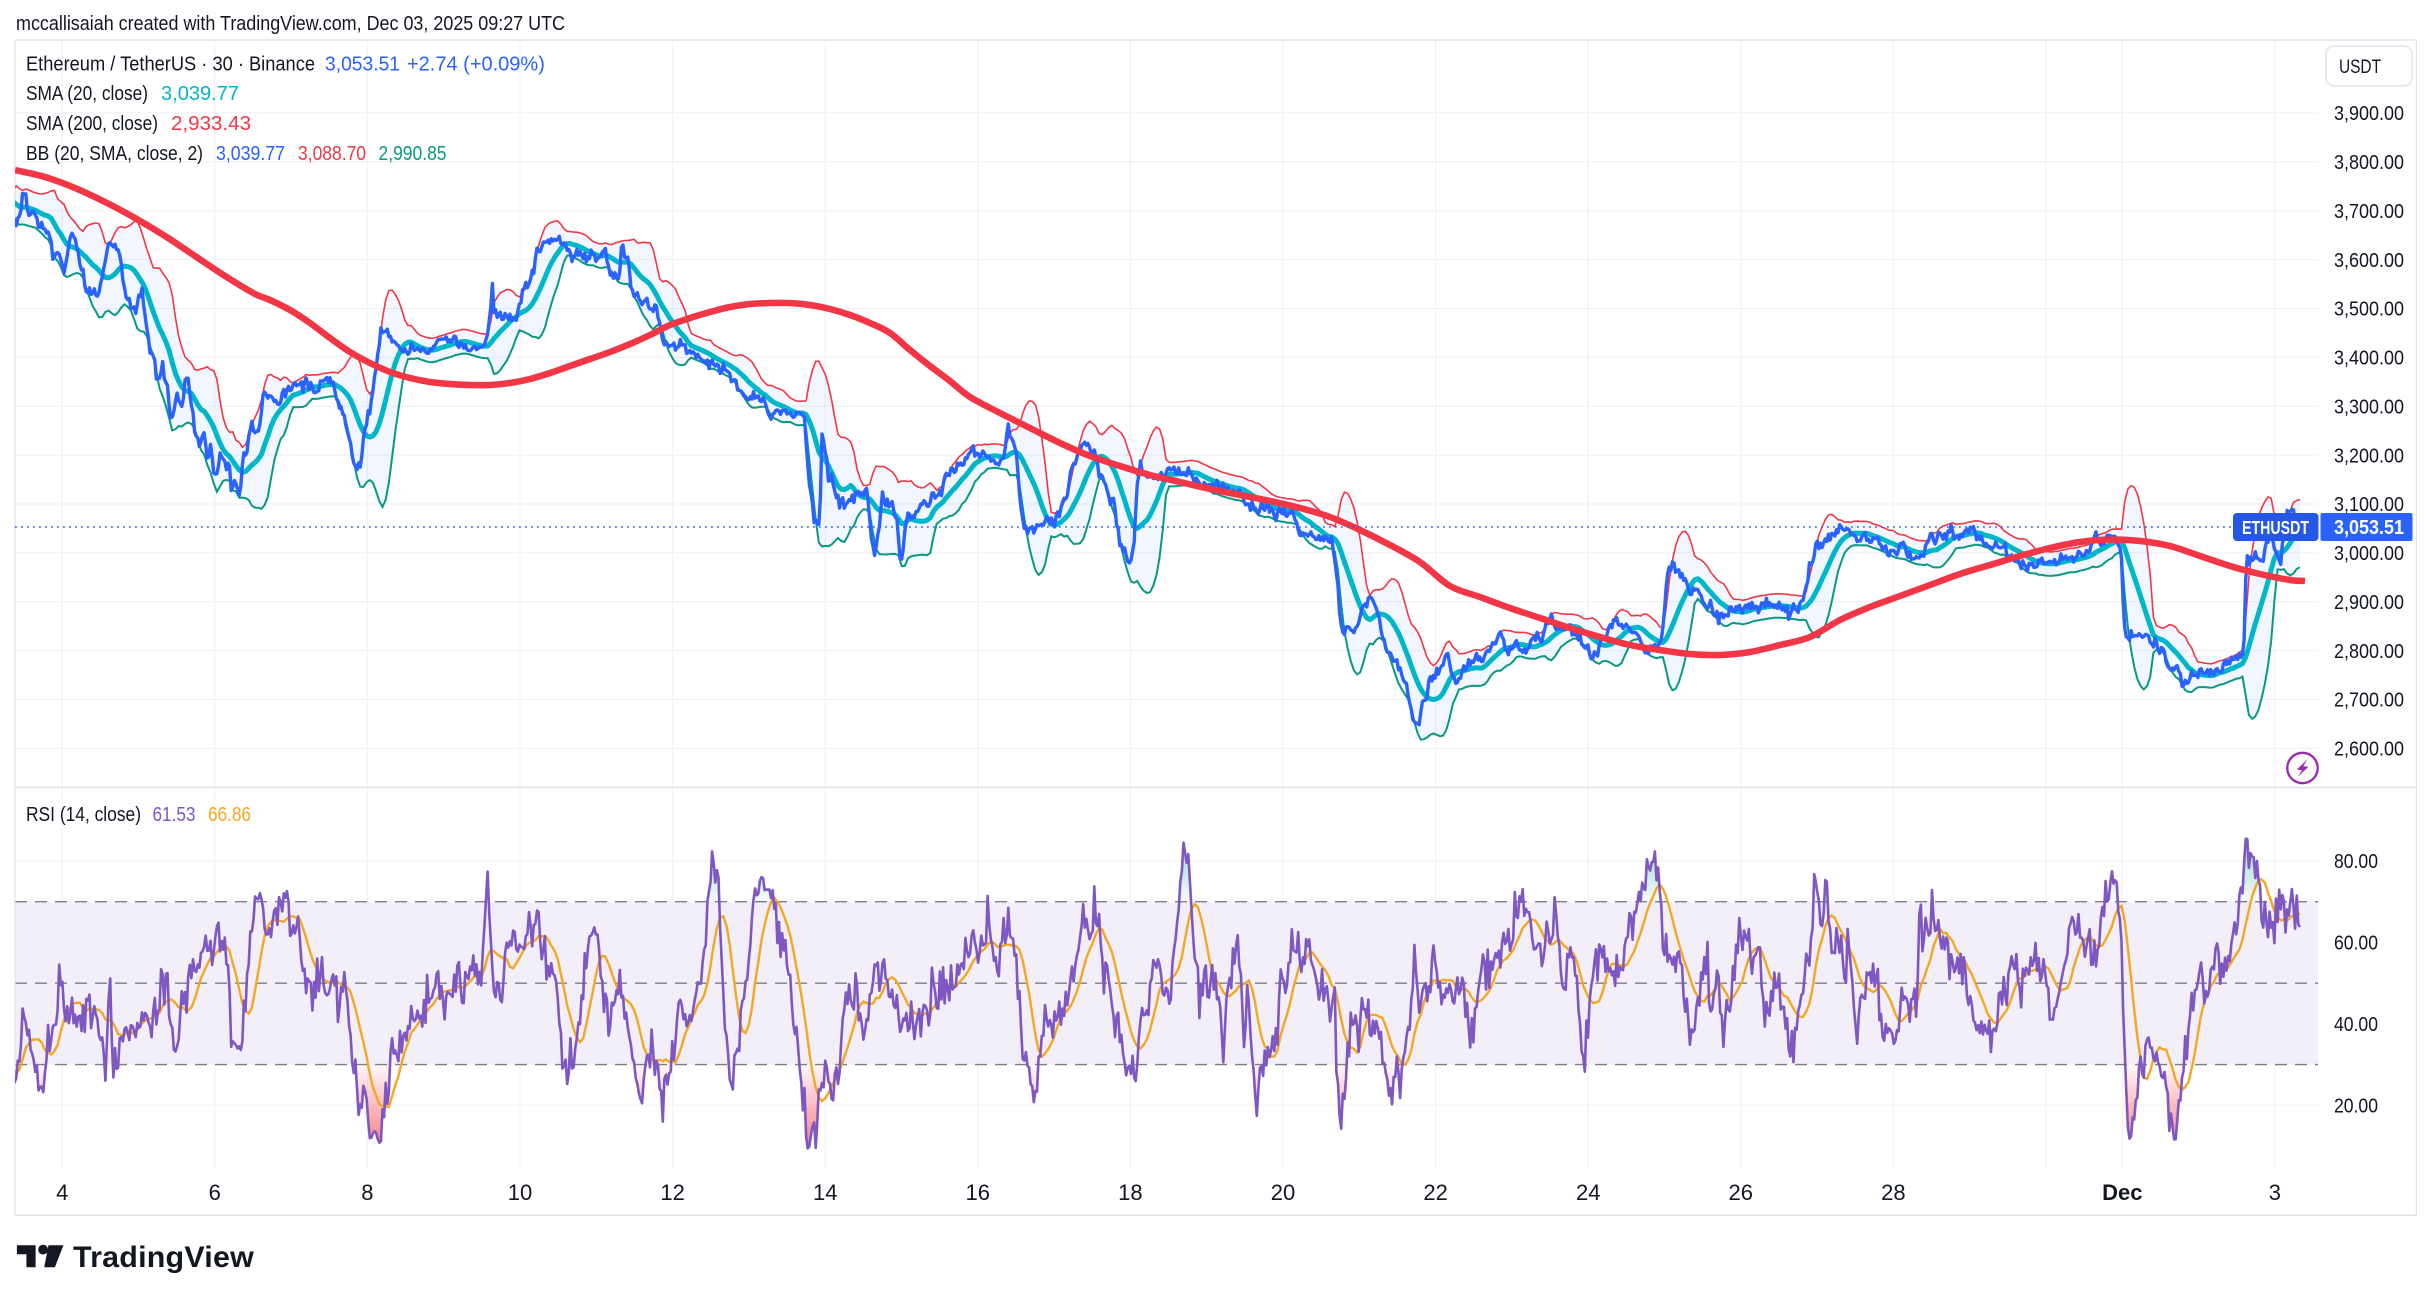 This screenshot has width=2433, height=1302. I want to click on svg-text: 16, so click(978, 1192).